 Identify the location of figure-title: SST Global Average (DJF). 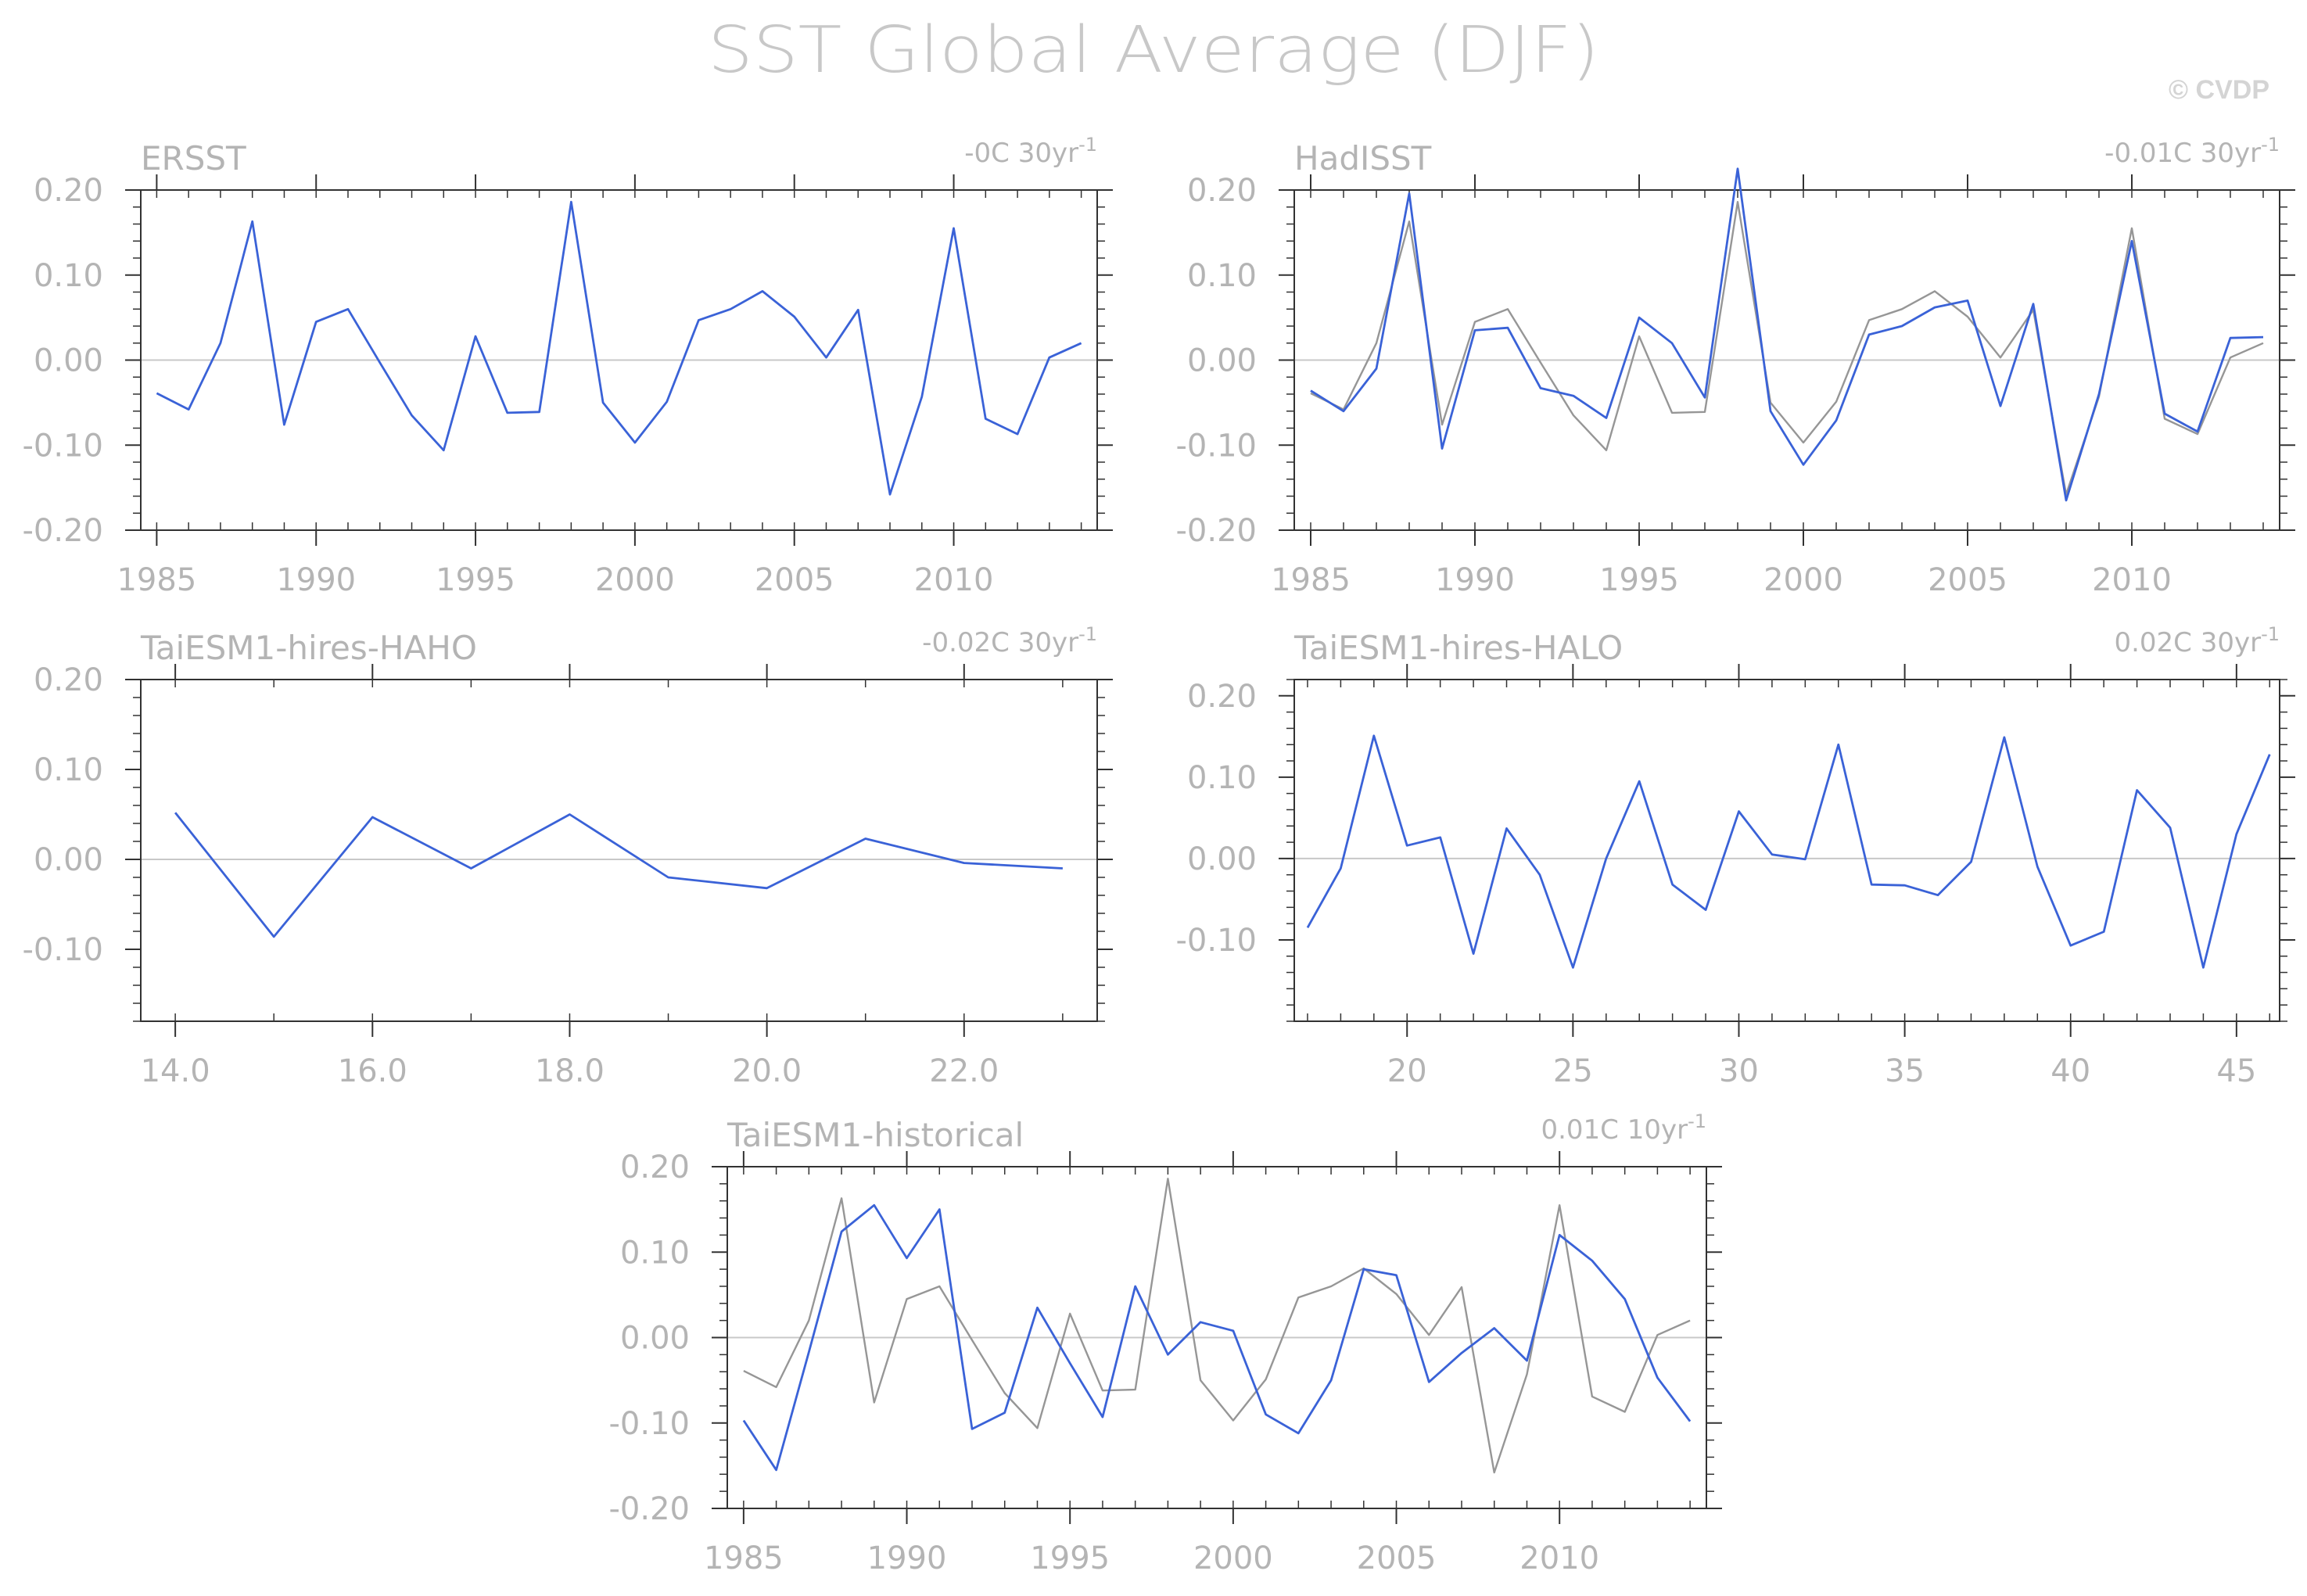
(1153, 51).